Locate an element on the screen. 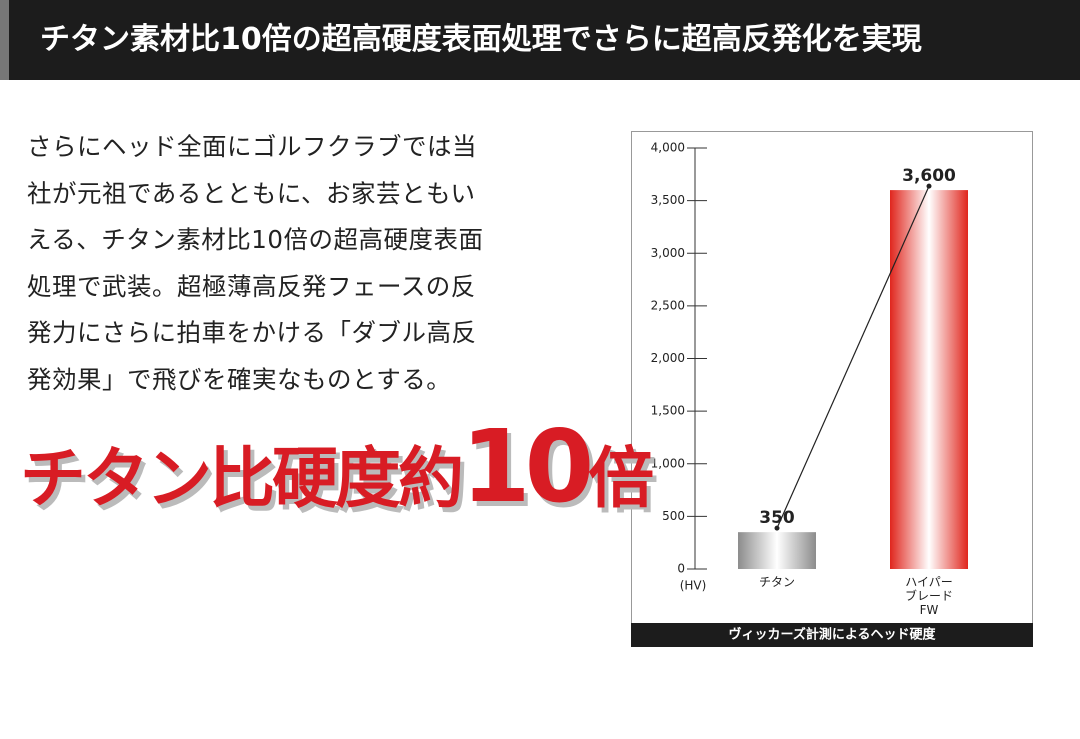  y-unit: (HV) is located at coordinates (693, 586).